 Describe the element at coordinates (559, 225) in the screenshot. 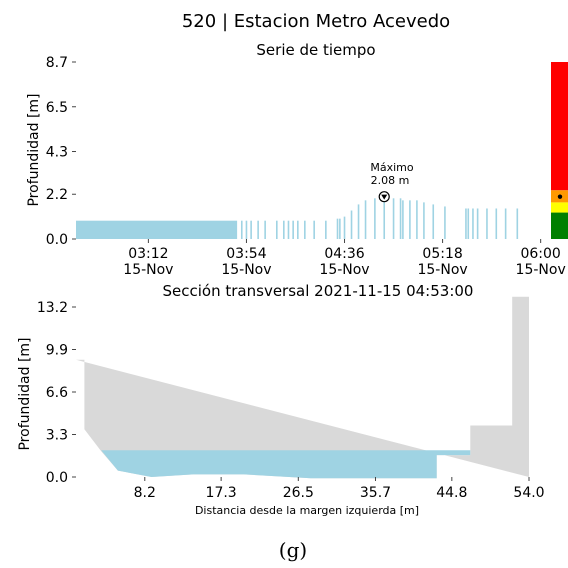

I see `alert-level-green` at that location.